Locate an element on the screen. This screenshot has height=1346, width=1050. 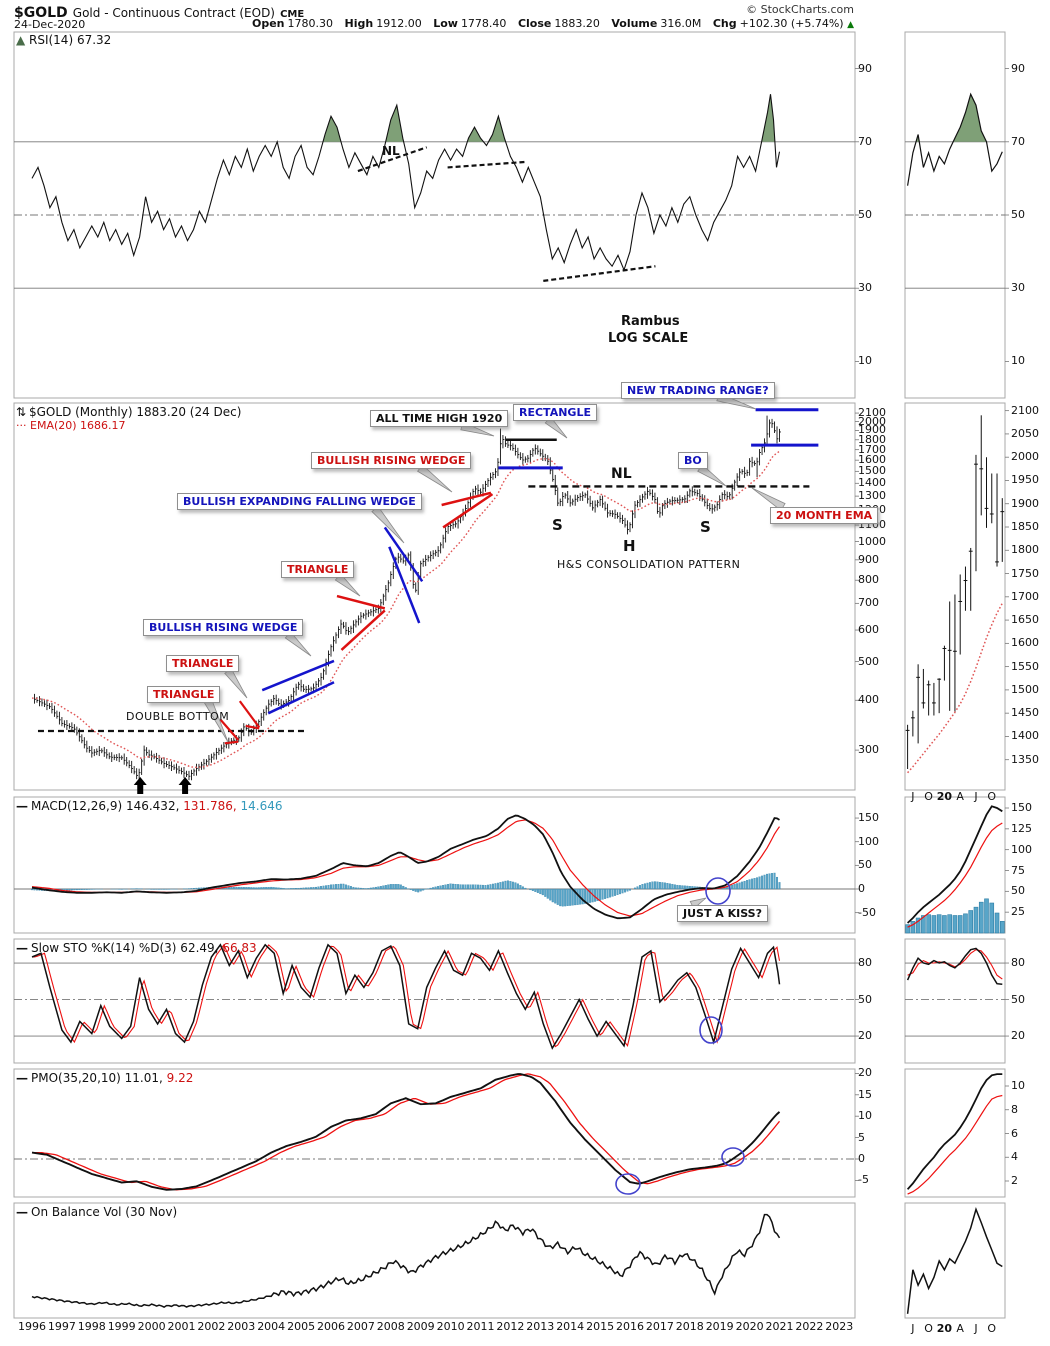
x-axis-year-label: 2010 is located at coordinates (450, 1326).